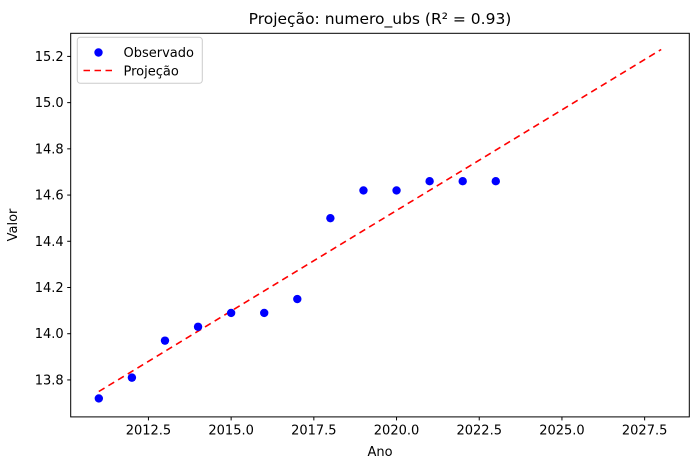 The height and width of the screenshot is (470, 700). I want to click on y-tick-label: 14.4, so click(49, 242).